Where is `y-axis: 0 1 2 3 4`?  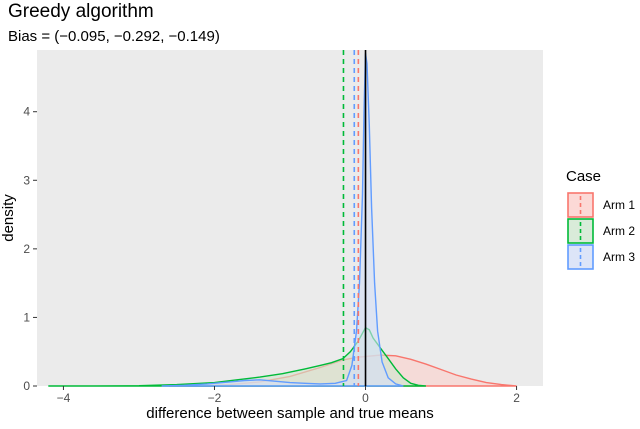
y-axis: 0 1 2 3 4 is located at coordinates (30, 249).